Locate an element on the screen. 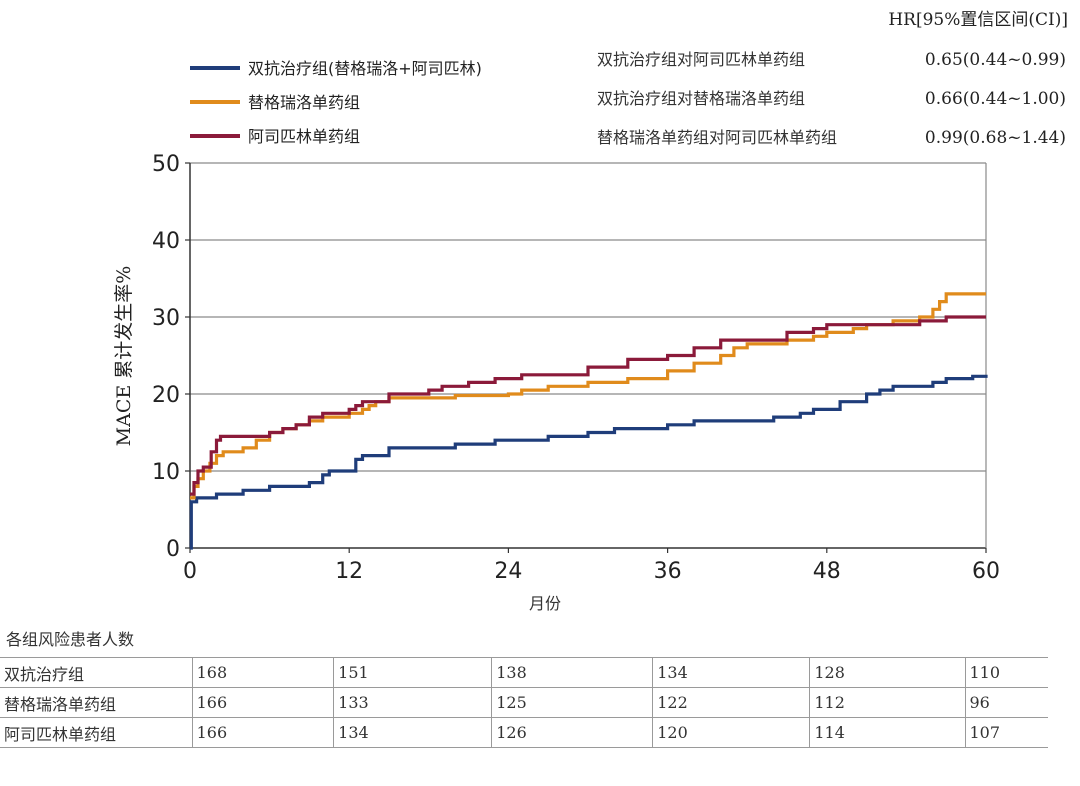 The height and width of the screenshot is (786, 1080). x-tick-label: 12 is located at coordinates (349, 571).